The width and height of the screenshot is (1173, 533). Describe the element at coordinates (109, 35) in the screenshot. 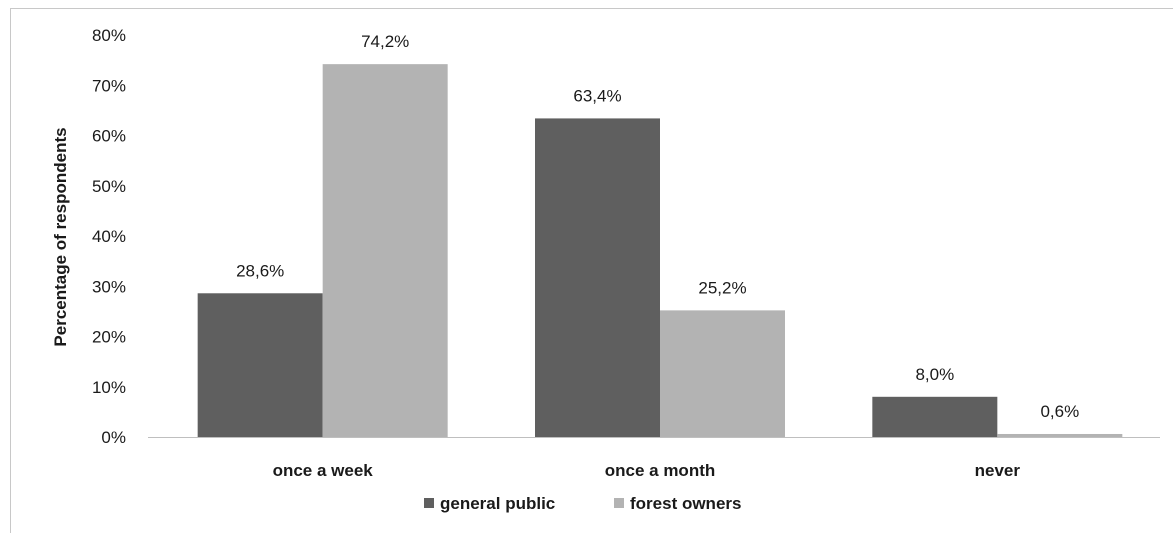

I see `y-tick-label: 80%` at that location.